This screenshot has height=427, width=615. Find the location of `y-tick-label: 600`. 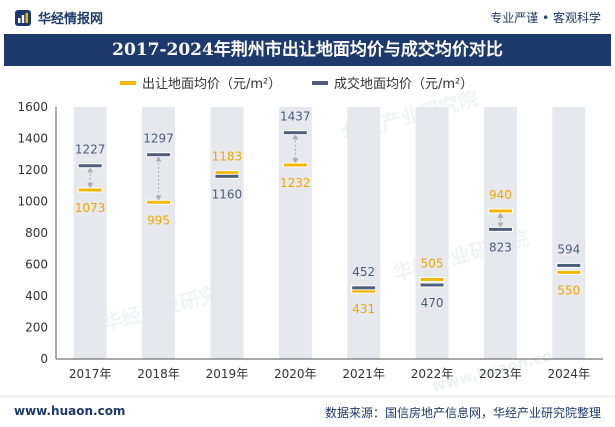

y-tick-label: 600 is located at coordinates (36, 265).